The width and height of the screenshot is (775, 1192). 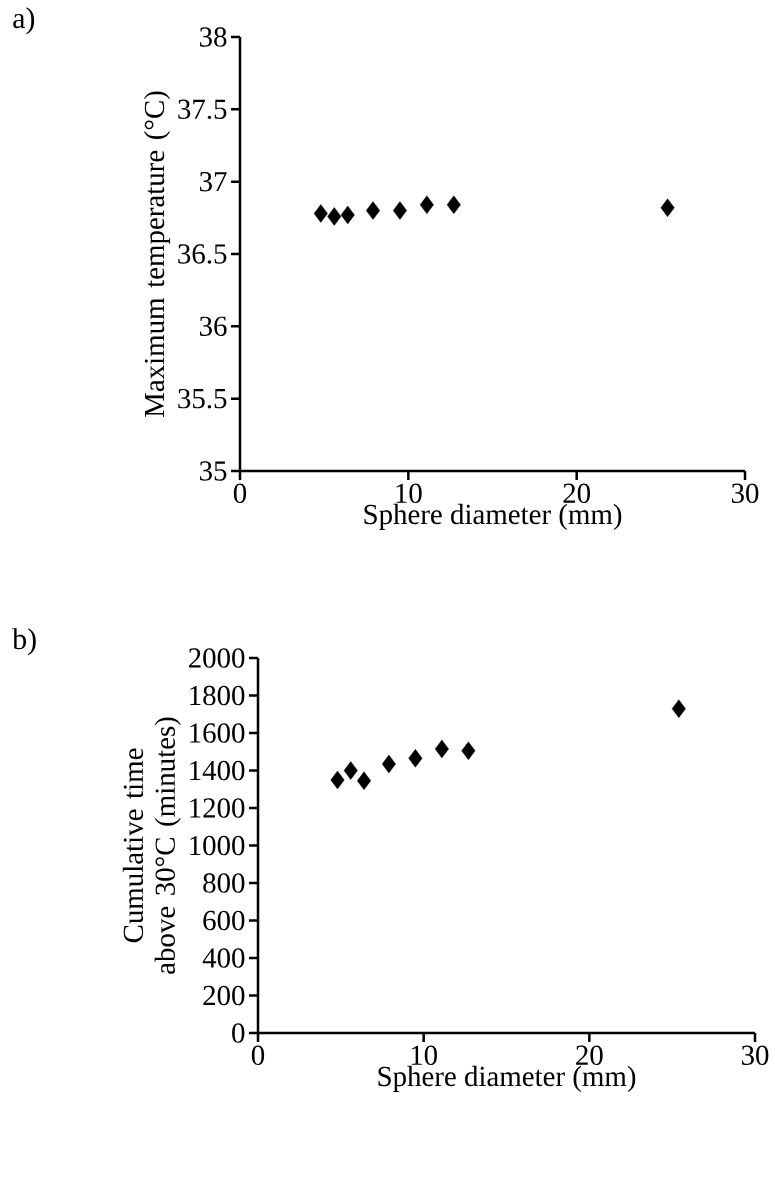 I want to click on y-tick-label: 38, so click(x=213, y=37).